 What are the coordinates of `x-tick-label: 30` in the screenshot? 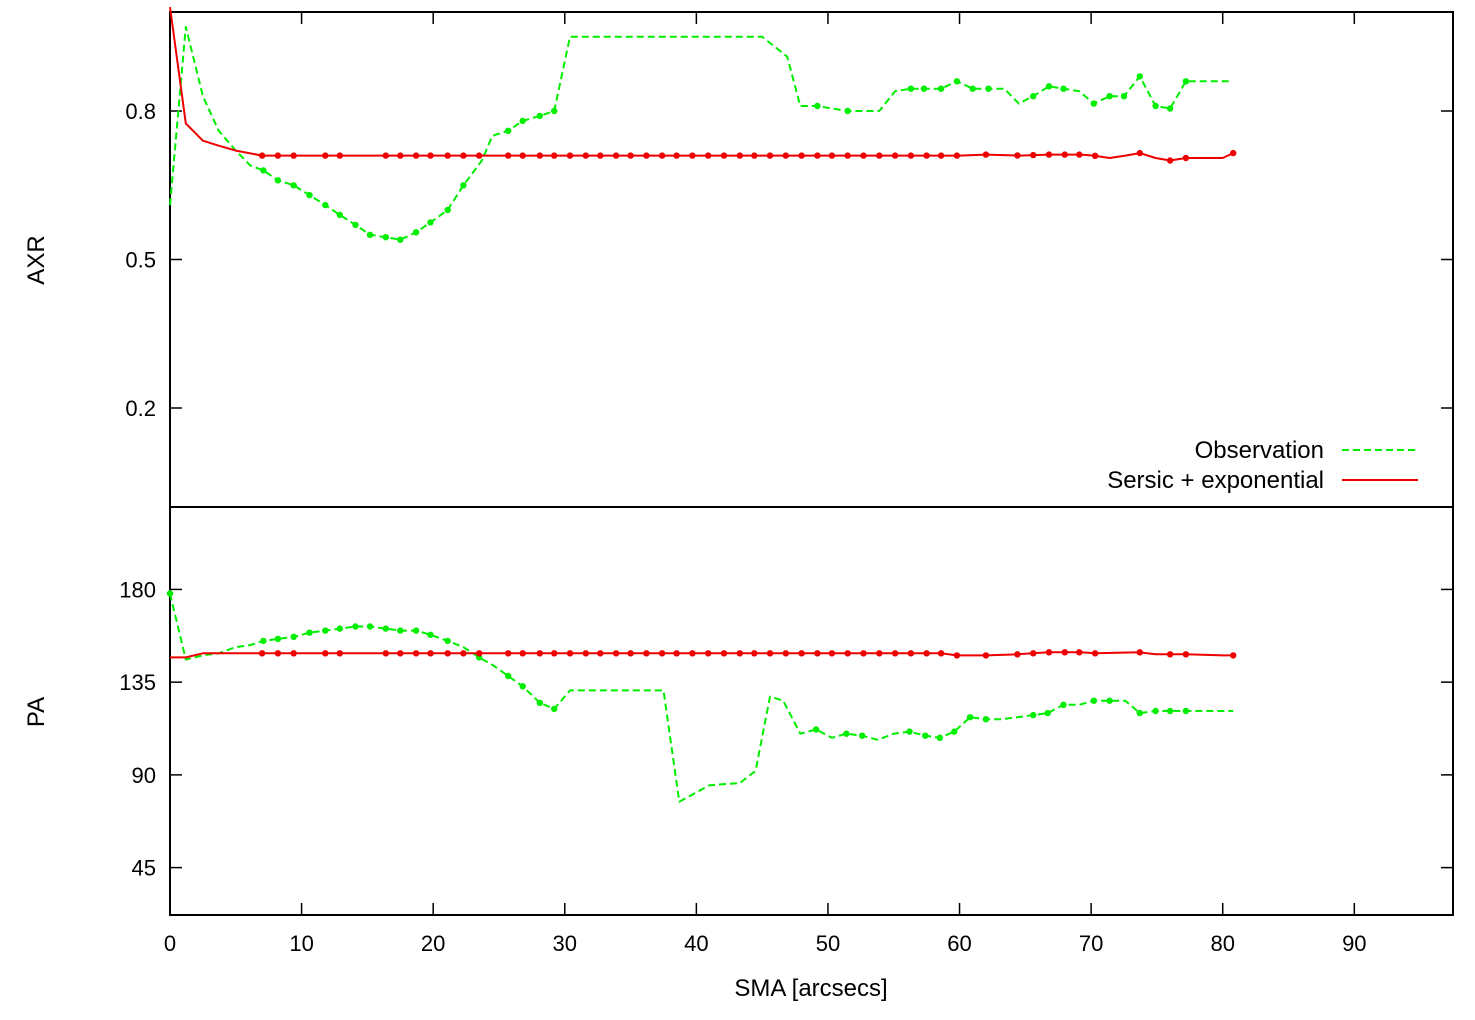 It's located at (565, 943).